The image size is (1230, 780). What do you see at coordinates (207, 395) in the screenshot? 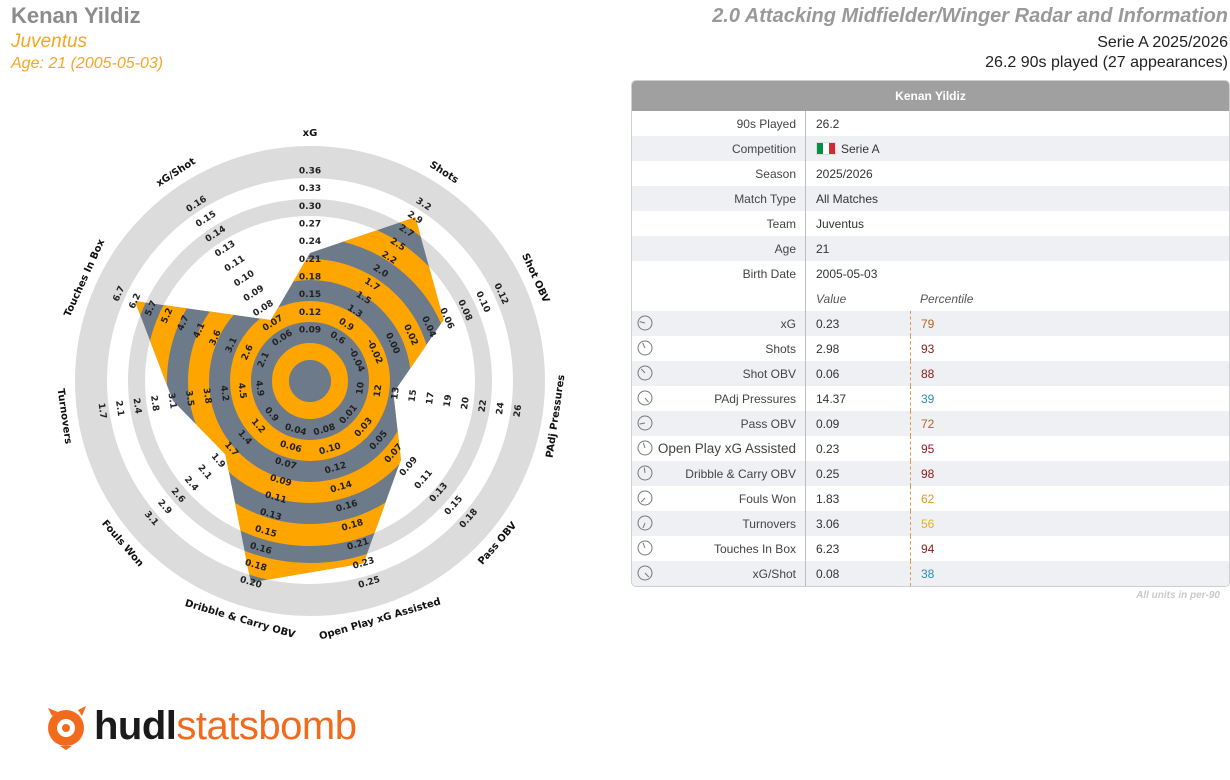
I see `radar-tick-label: 3.8` at bounding box center [207, 395].